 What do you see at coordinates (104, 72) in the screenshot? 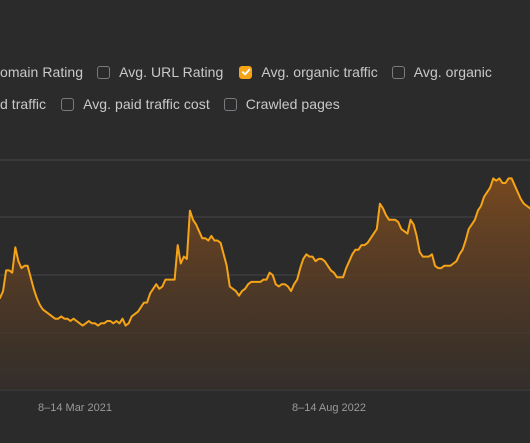
I see `checkbox-avg-url-rating` at bounding box center [104, 72].